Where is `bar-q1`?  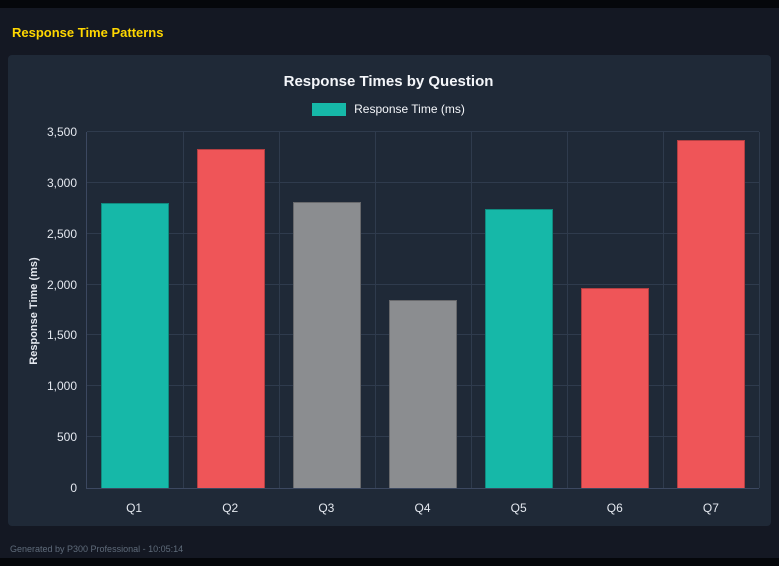
bar-q1 is located at coordinates (135, 345).